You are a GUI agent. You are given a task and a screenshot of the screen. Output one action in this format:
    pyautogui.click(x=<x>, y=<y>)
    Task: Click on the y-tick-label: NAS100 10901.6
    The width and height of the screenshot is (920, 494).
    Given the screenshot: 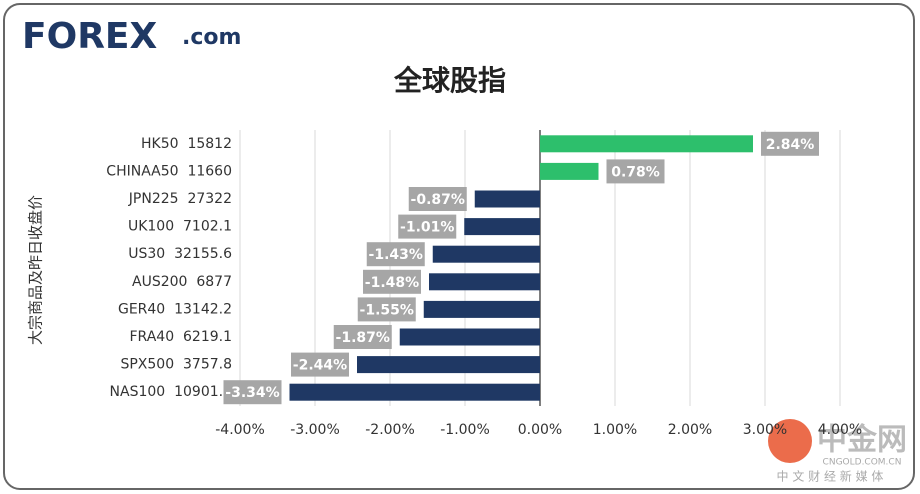 What is the action you would take?
    pyautogui.click(x=171, y=392)
    